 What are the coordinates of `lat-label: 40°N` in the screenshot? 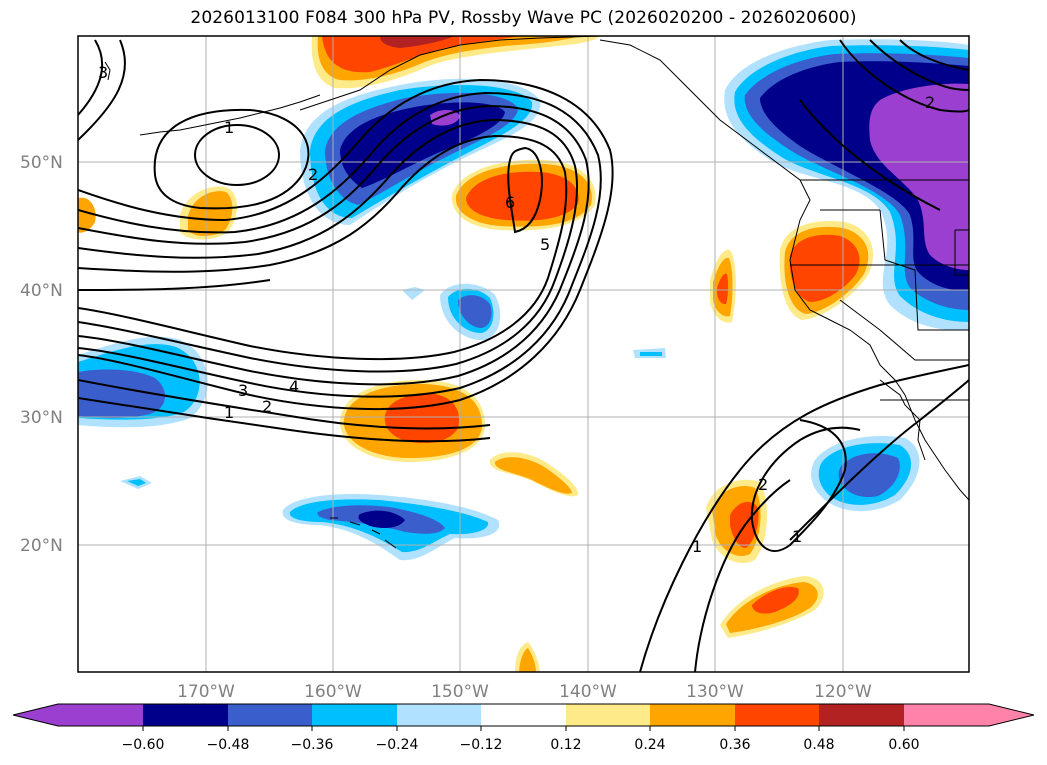 It's located at (41, 291).